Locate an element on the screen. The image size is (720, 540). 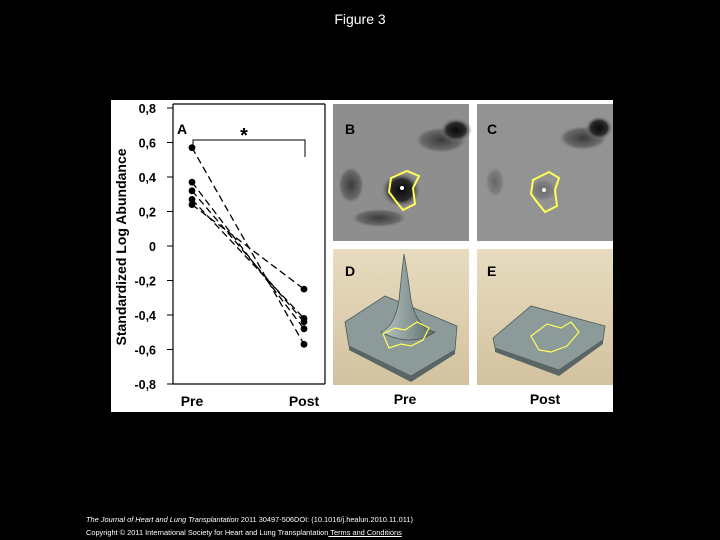
y-tick-label: 0,2 is located at coordinates (147, 213).